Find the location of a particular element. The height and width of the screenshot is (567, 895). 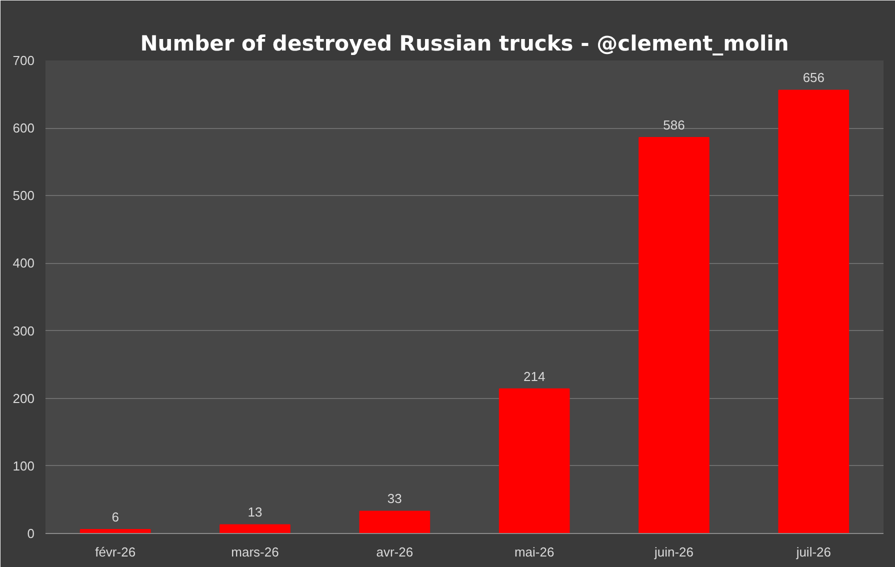

x-tick-label: avr-26 is located at coordinates (395, 552).